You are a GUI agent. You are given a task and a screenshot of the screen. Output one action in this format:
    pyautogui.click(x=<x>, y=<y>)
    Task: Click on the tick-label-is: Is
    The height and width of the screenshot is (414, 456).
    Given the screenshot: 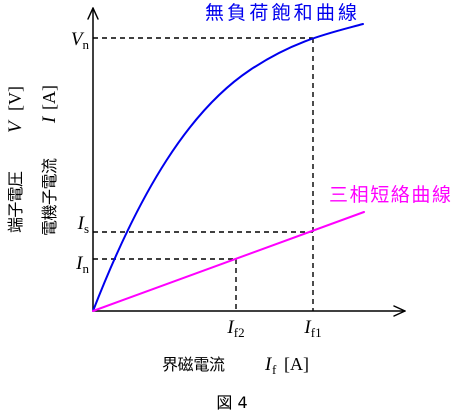 What is the action you would take?
    pyautogui.click(x=83, y=224)
    